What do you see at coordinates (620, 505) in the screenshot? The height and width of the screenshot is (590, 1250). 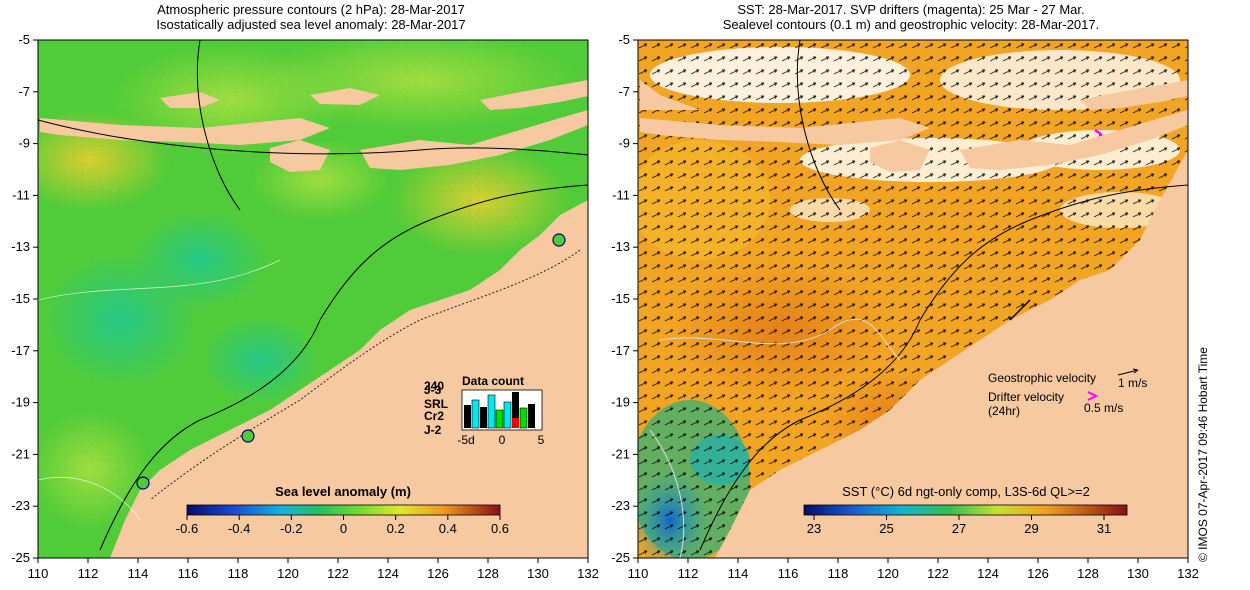 I see `right-y-tick-label: -23` at bounding box center [620, 505].